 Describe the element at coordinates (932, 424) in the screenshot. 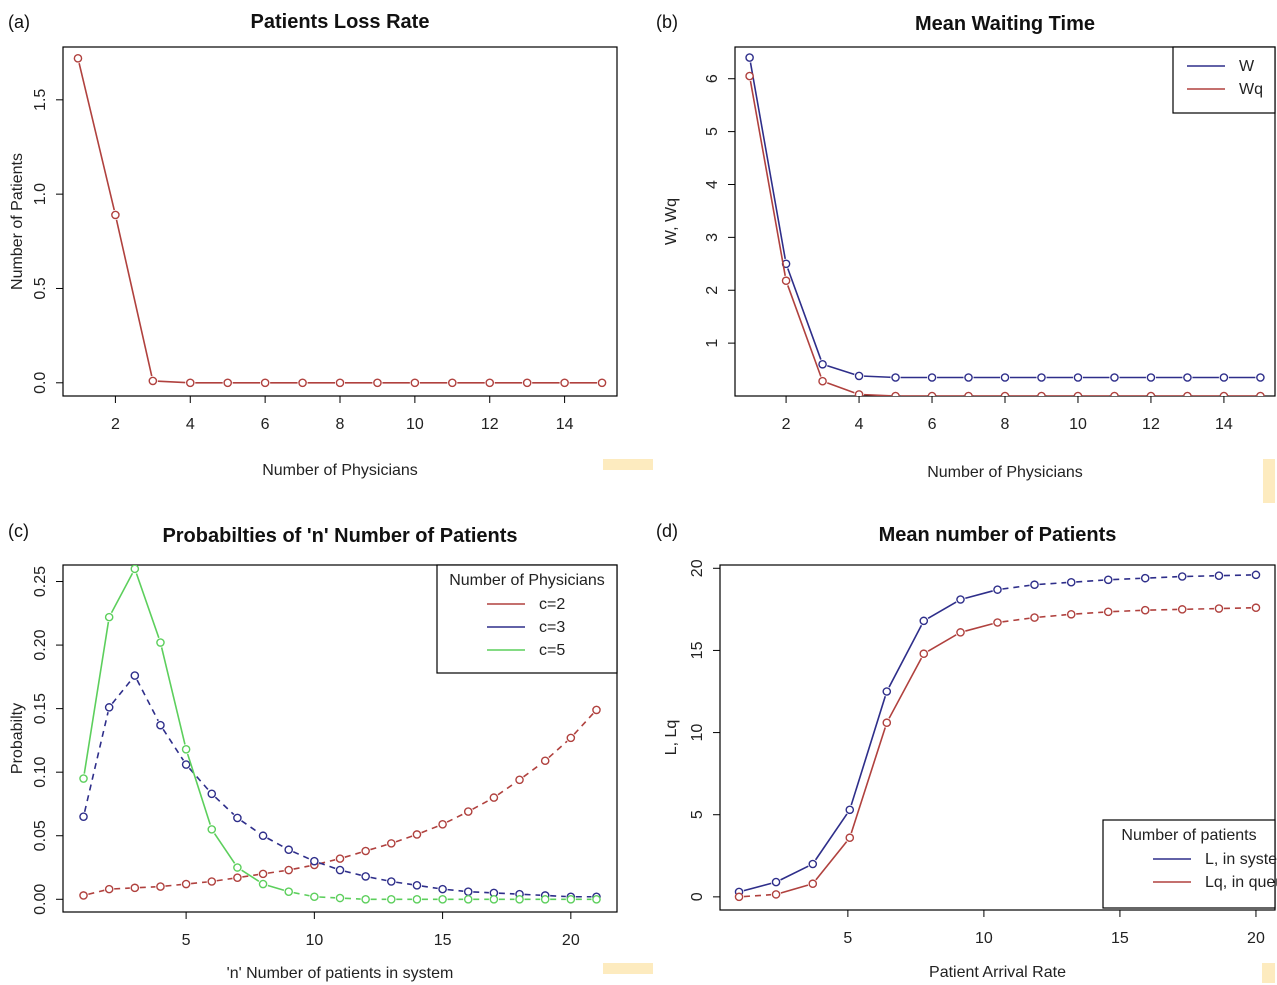

I see `x-tick-label: 6` at that location.